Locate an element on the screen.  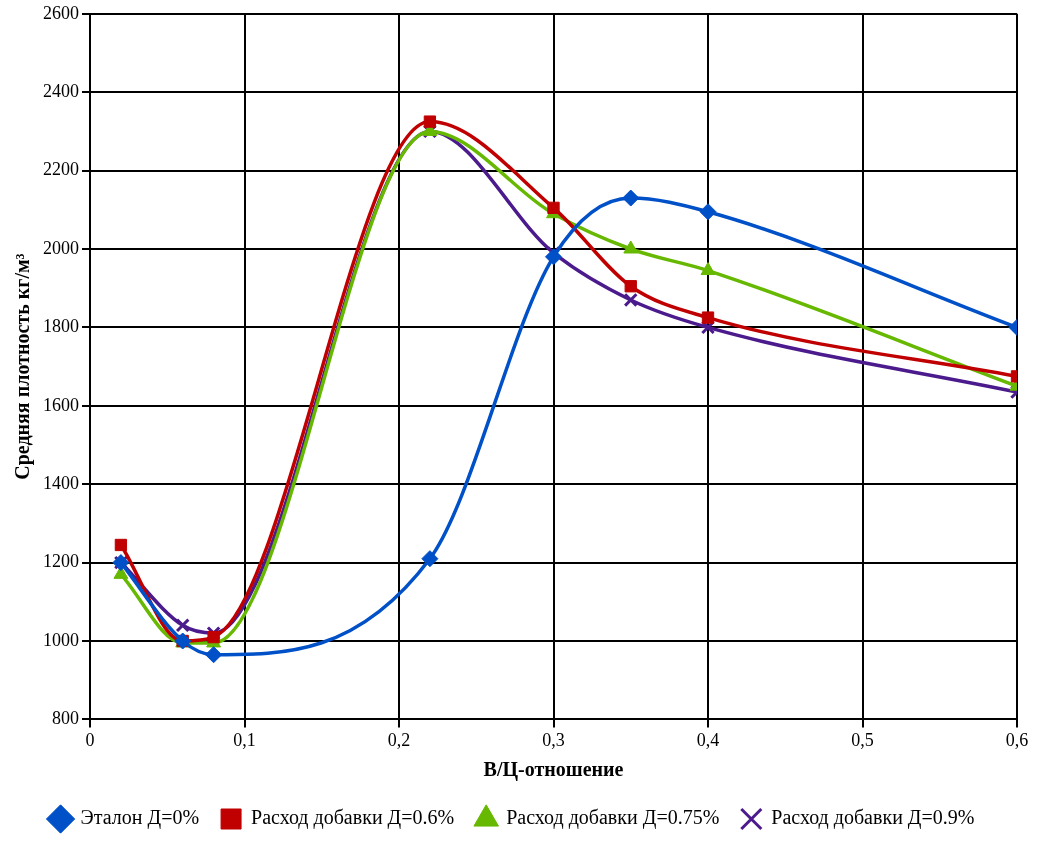
y-tick-label: 2600 is located at coordinates (61, 12).